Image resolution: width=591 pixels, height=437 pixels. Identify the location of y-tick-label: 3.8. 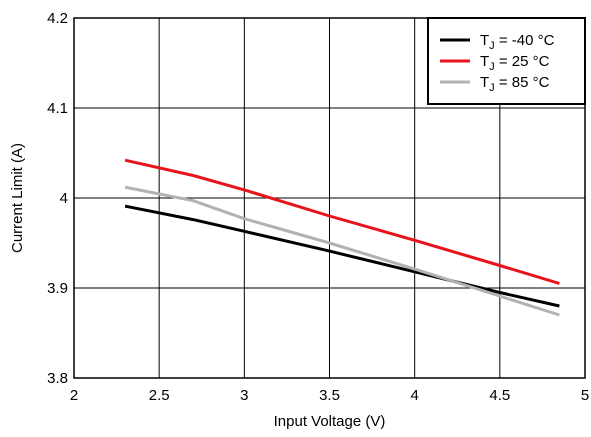
(57, 378).